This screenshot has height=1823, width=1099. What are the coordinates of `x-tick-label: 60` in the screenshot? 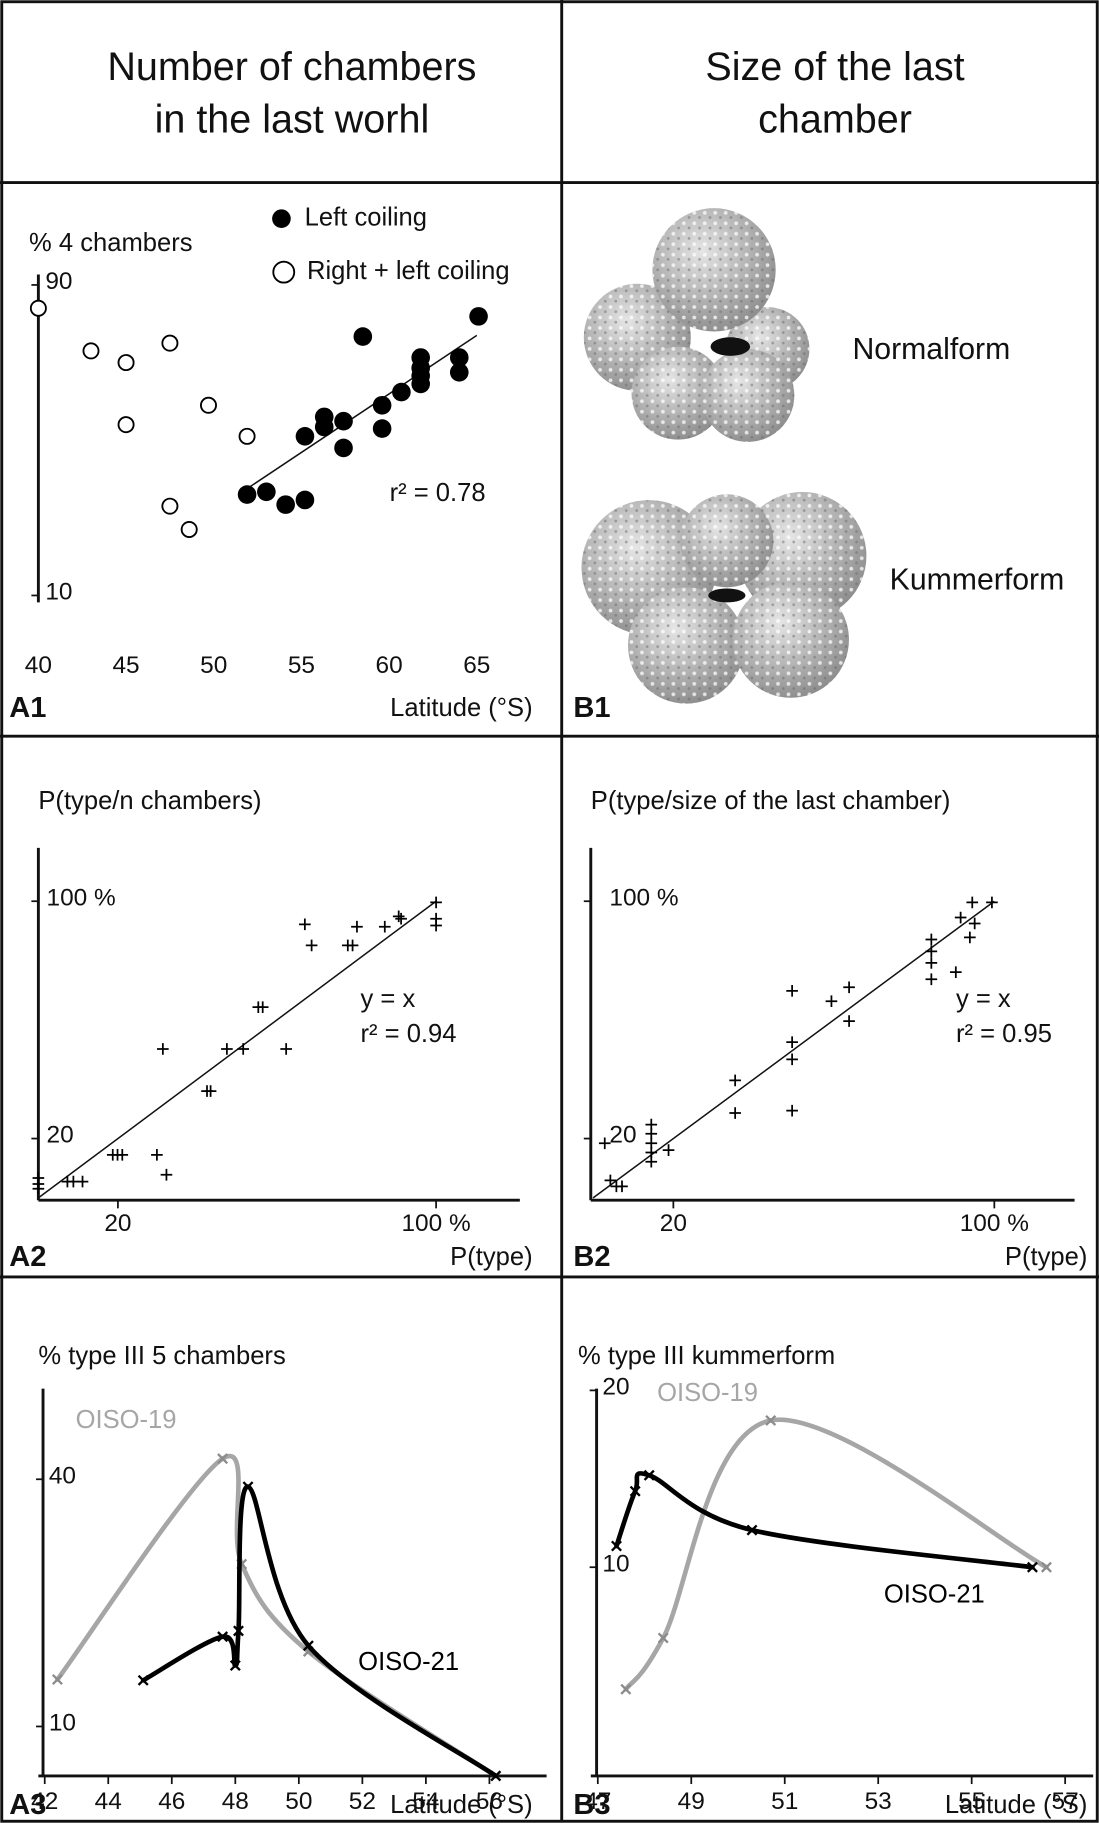 It's located at (389, 665).